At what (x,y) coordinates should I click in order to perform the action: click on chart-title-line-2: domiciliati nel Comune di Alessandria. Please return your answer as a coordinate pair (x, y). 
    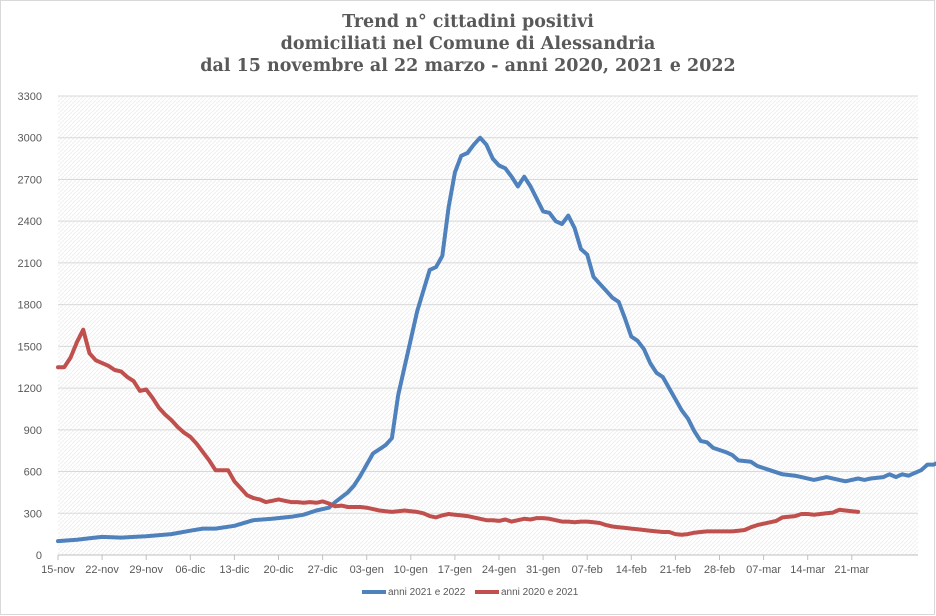
    Looking at the image, I should click on (468, 44).